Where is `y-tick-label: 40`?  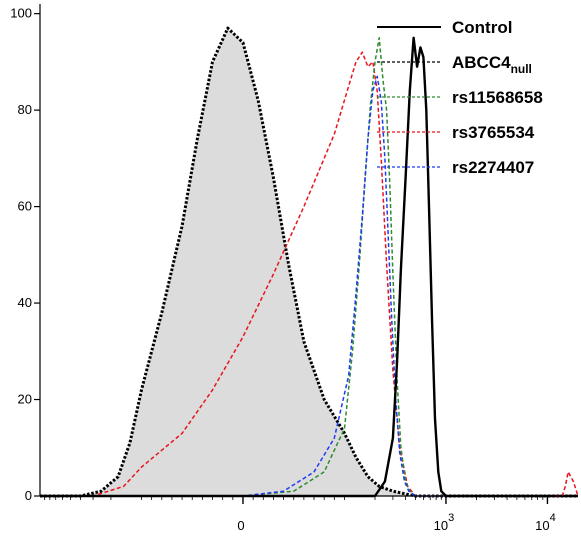 y-tick-label: 40 is located at coordinates (25, 302).